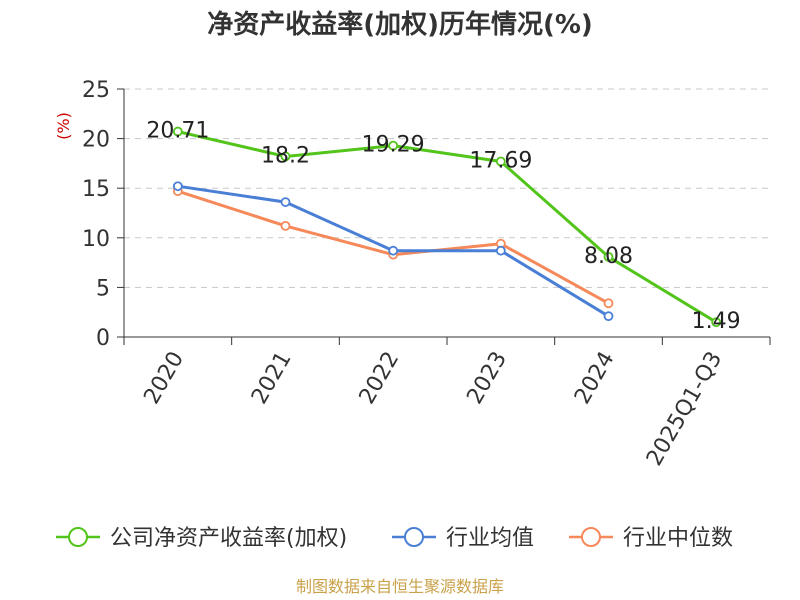  I want to click on legend: 公司净资产收益率(加权) 行业均值 行业中位数, so click(394, 538).